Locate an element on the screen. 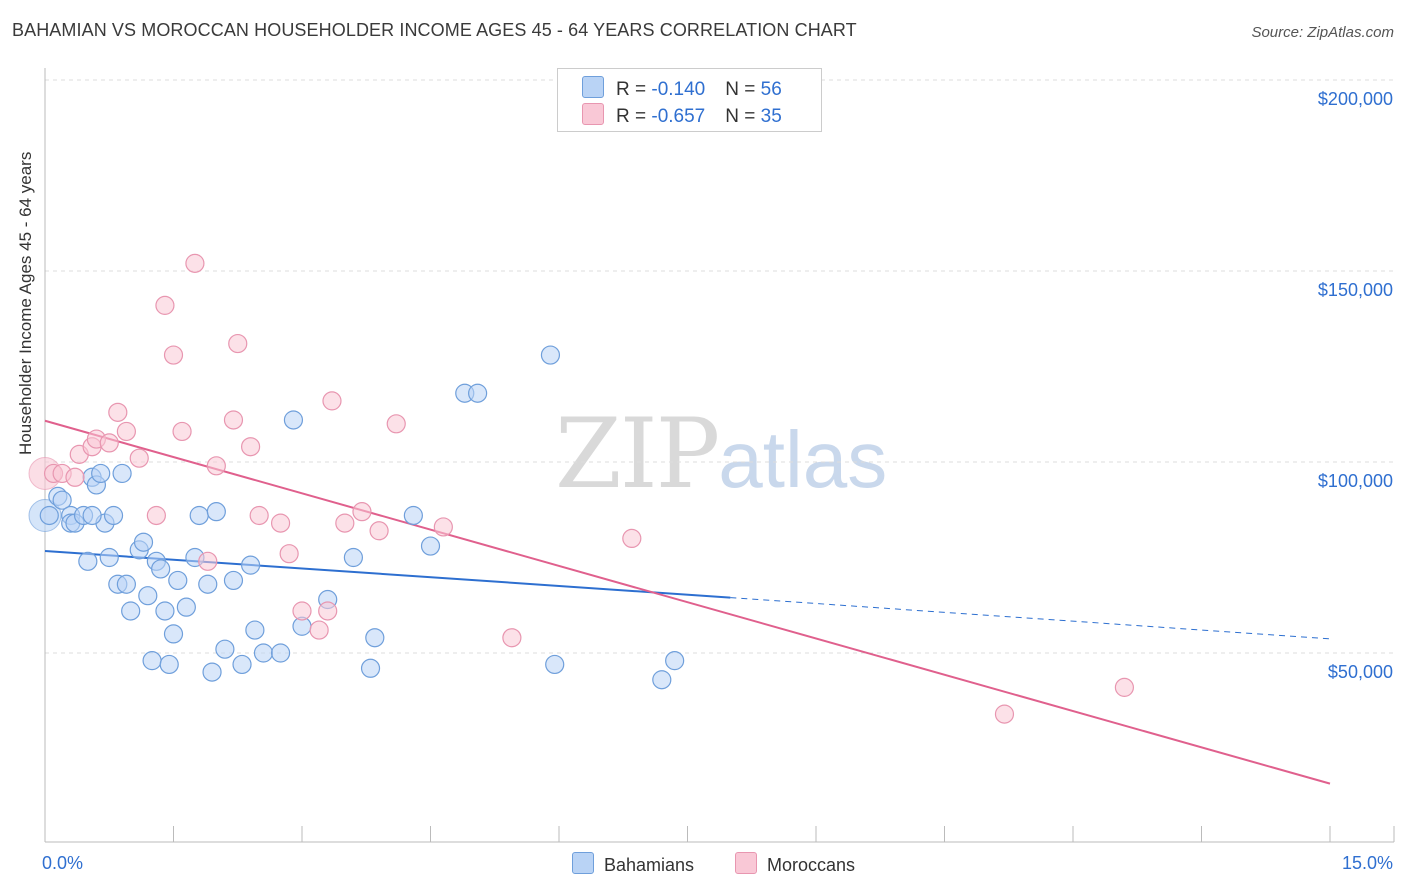 The width and height of the screenshot is (1406, 892). bahamians-legend-swatch is located at coordinates (583, 863).